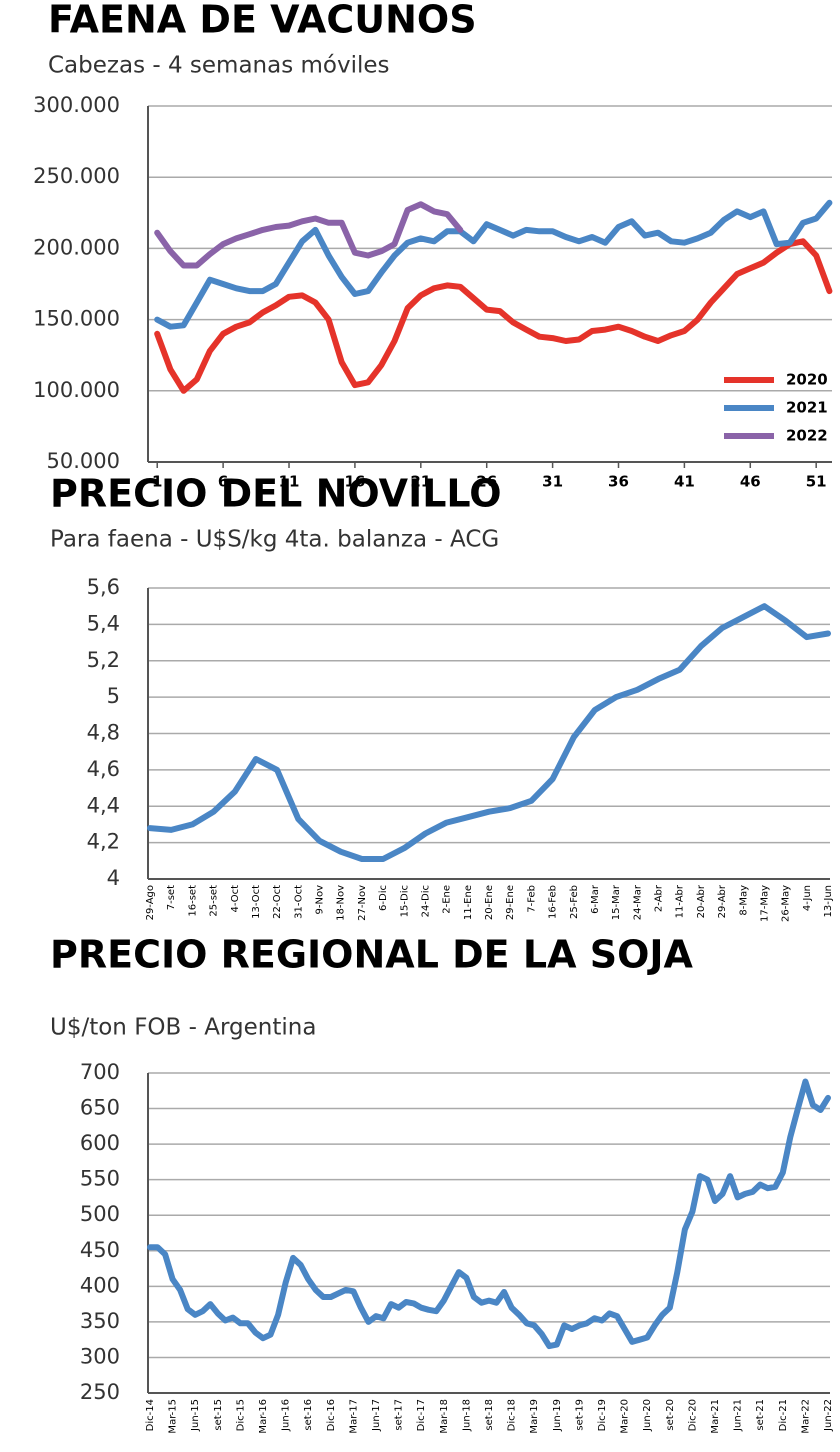  Describe the element at coordinates (489, 1415) in the screenshot. I see `x-tick-label: set-18` at that location.